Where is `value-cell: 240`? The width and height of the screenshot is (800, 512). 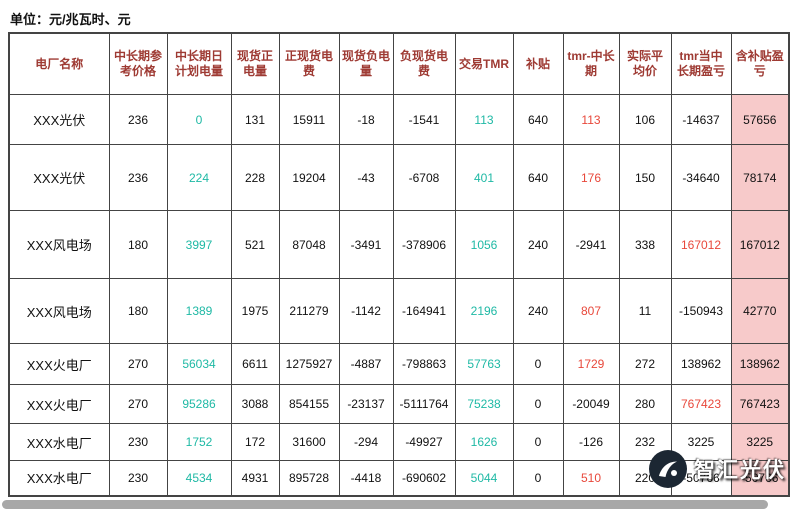 value-cell: 240 is located at coordinates (538, 311).